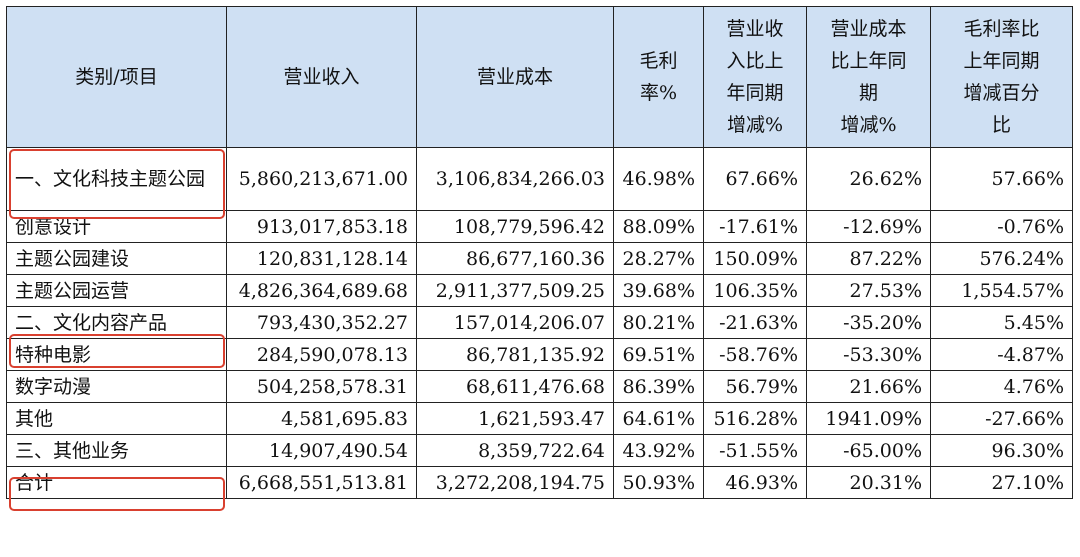 Image resolution: width=1080 pixels, height=557 pixels. Describe the element at coordinates (116, 450) in the screenshot. I see `row-label: 三、其他业务` at that location.